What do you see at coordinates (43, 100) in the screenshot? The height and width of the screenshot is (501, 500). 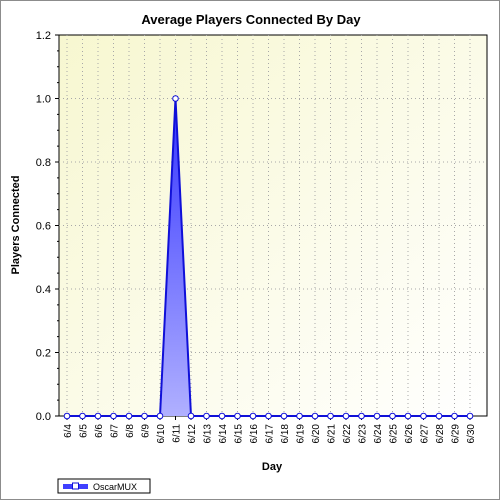 I see `y-tick-label: 1.0` at bounding box center [43, 100].